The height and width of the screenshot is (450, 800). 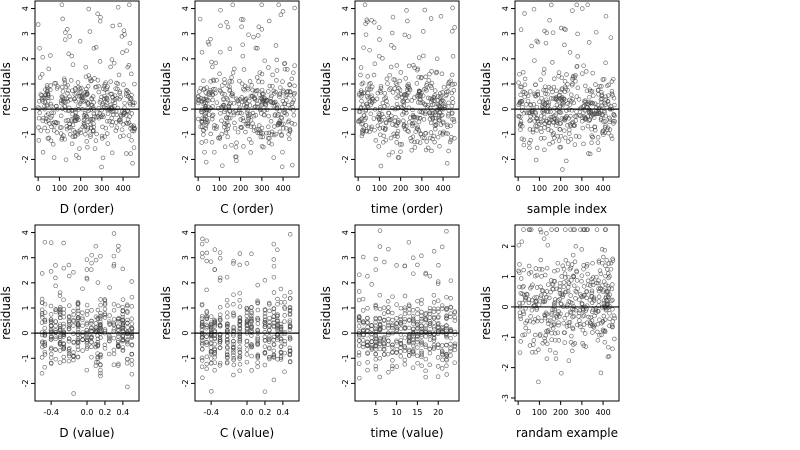 I want to click on y-axis-label: residuals, so click(x=6, y=313).